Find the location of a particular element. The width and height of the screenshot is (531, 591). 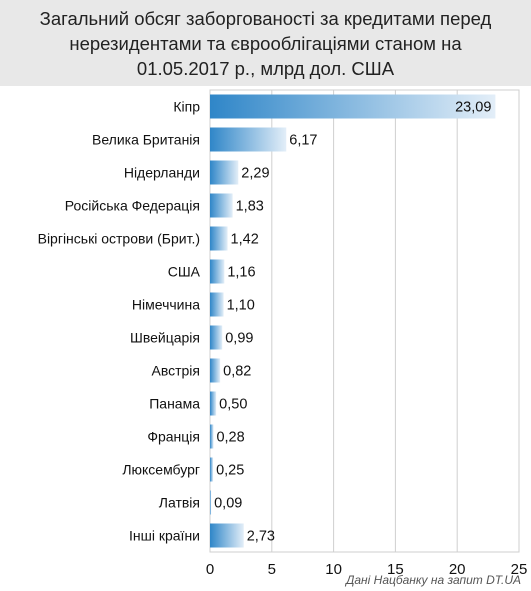

category-label: Російська Федерація is located at coordinates (132, 206).